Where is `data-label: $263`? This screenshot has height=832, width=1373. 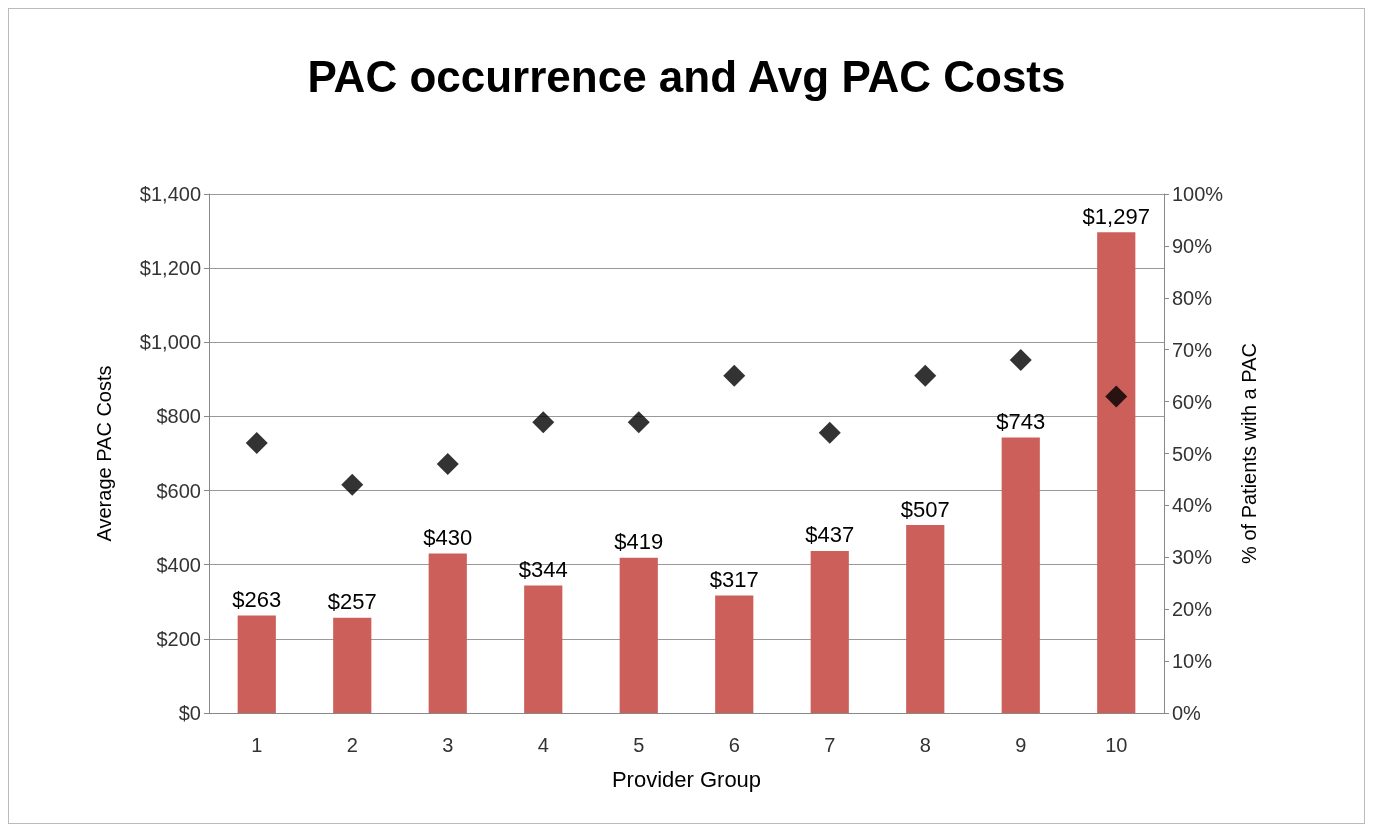 data-label: $263 is located at coordinates (257, 599).